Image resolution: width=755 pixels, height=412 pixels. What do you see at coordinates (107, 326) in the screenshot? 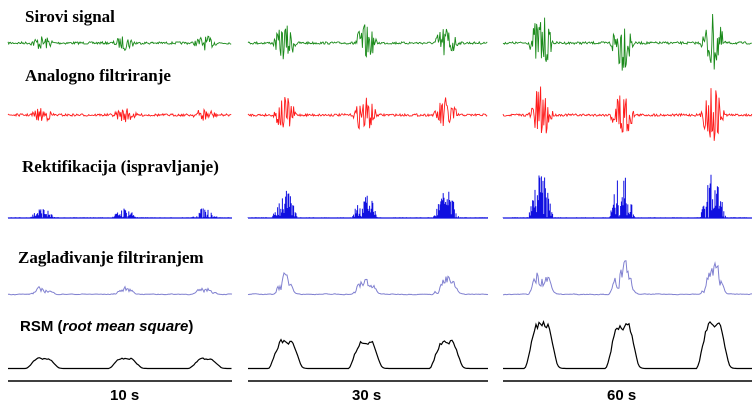
I see `stage-label-rsm: RSM (root mean square)` at bounding box center [107, 326].